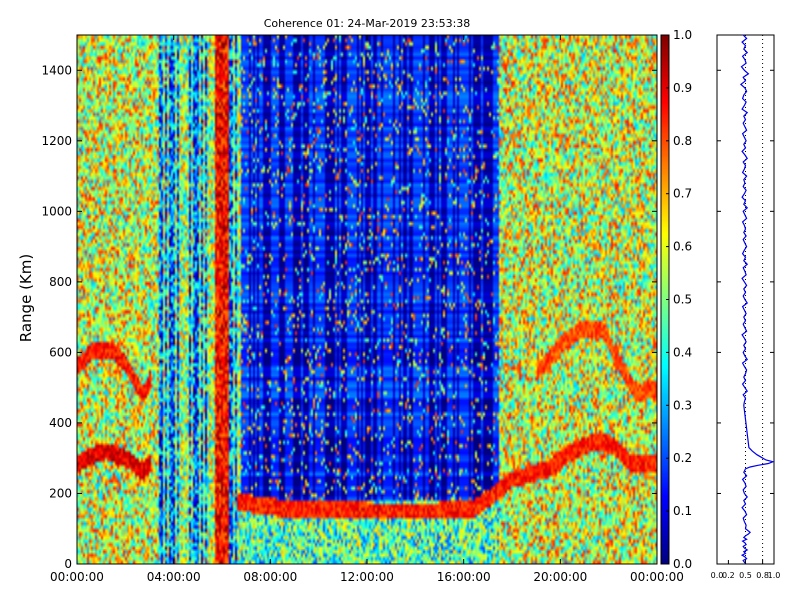 This screenshot has height=604, width=800. I want to click on colorbar-tick-label: 1.0, so click(682, 35).